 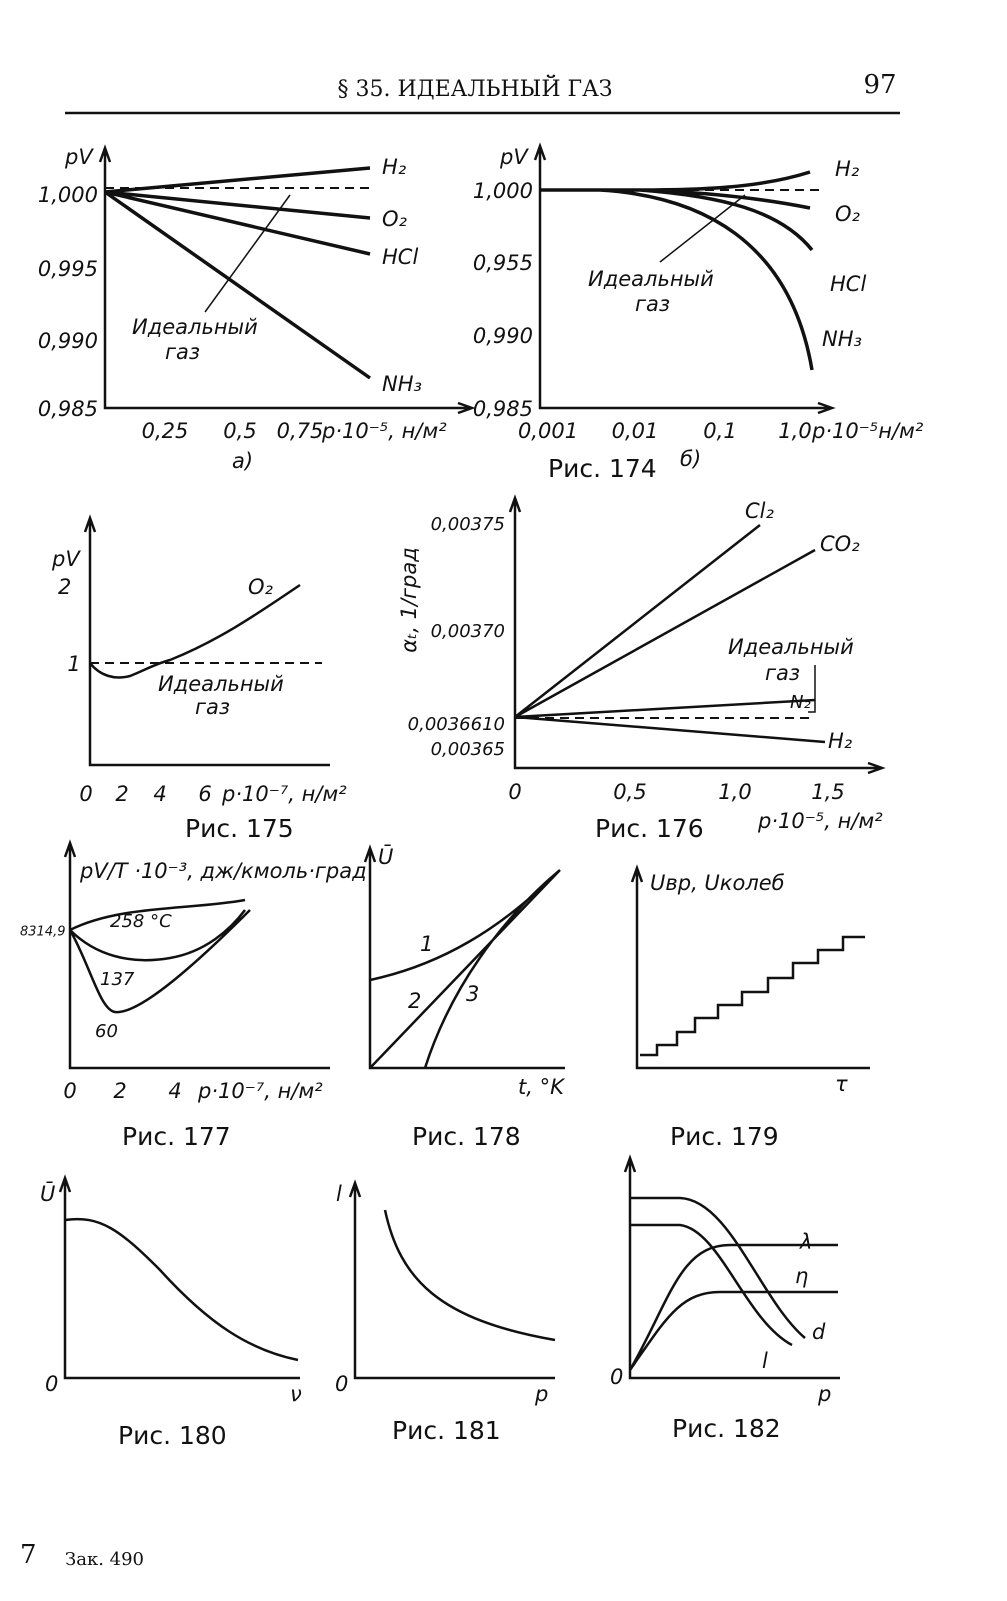 What do you see at coordinates (726, 1428) in the screenshot?
I see `caption: Рис. 182` at bounding box center [726, 1428].